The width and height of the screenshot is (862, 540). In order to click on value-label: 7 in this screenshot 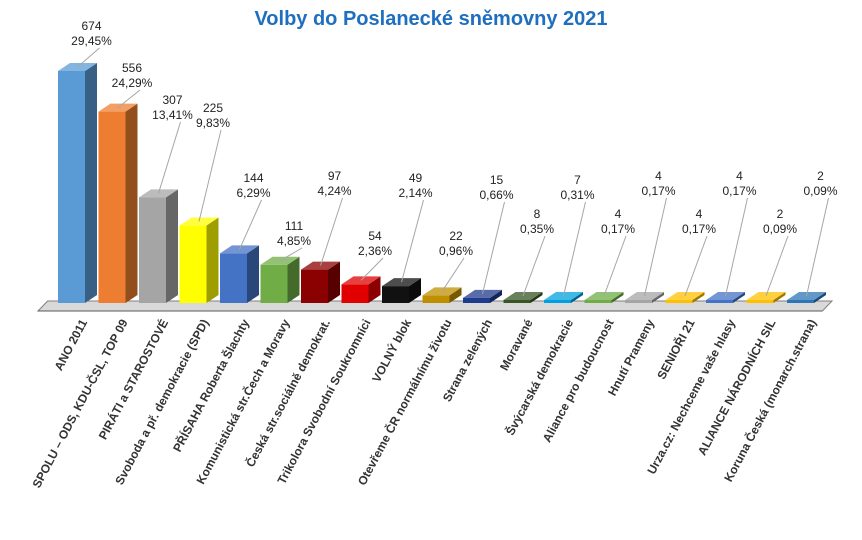, I will do `click(577, 180)`.